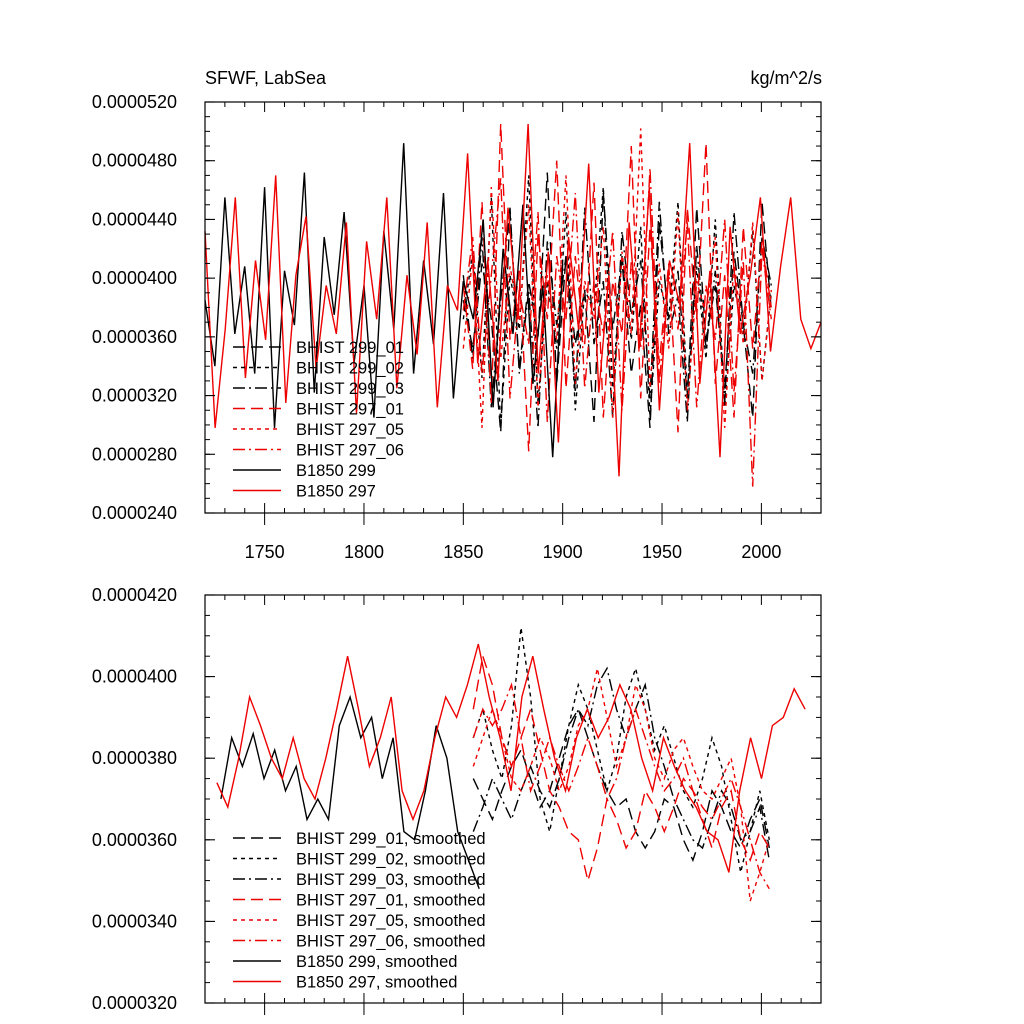 The width and height of the screenshot is (1024, 1024). Describe the element at coordinates (336, 492) in the screenshot. I see `legend-label: B1850 297` at that location.